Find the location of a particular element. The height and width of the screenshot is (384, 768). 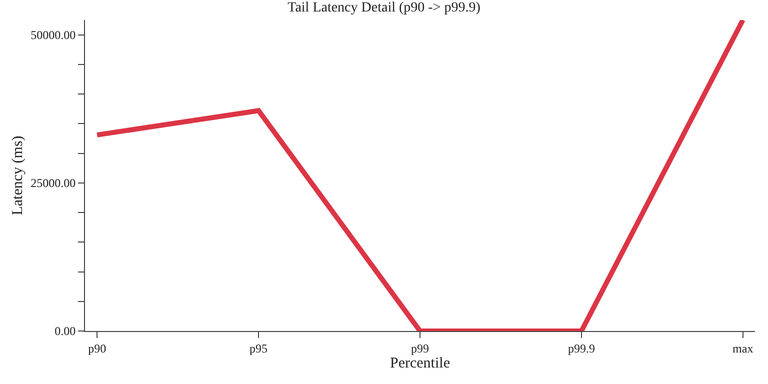

x-tick-label: max is located at coordinates (743, 348).